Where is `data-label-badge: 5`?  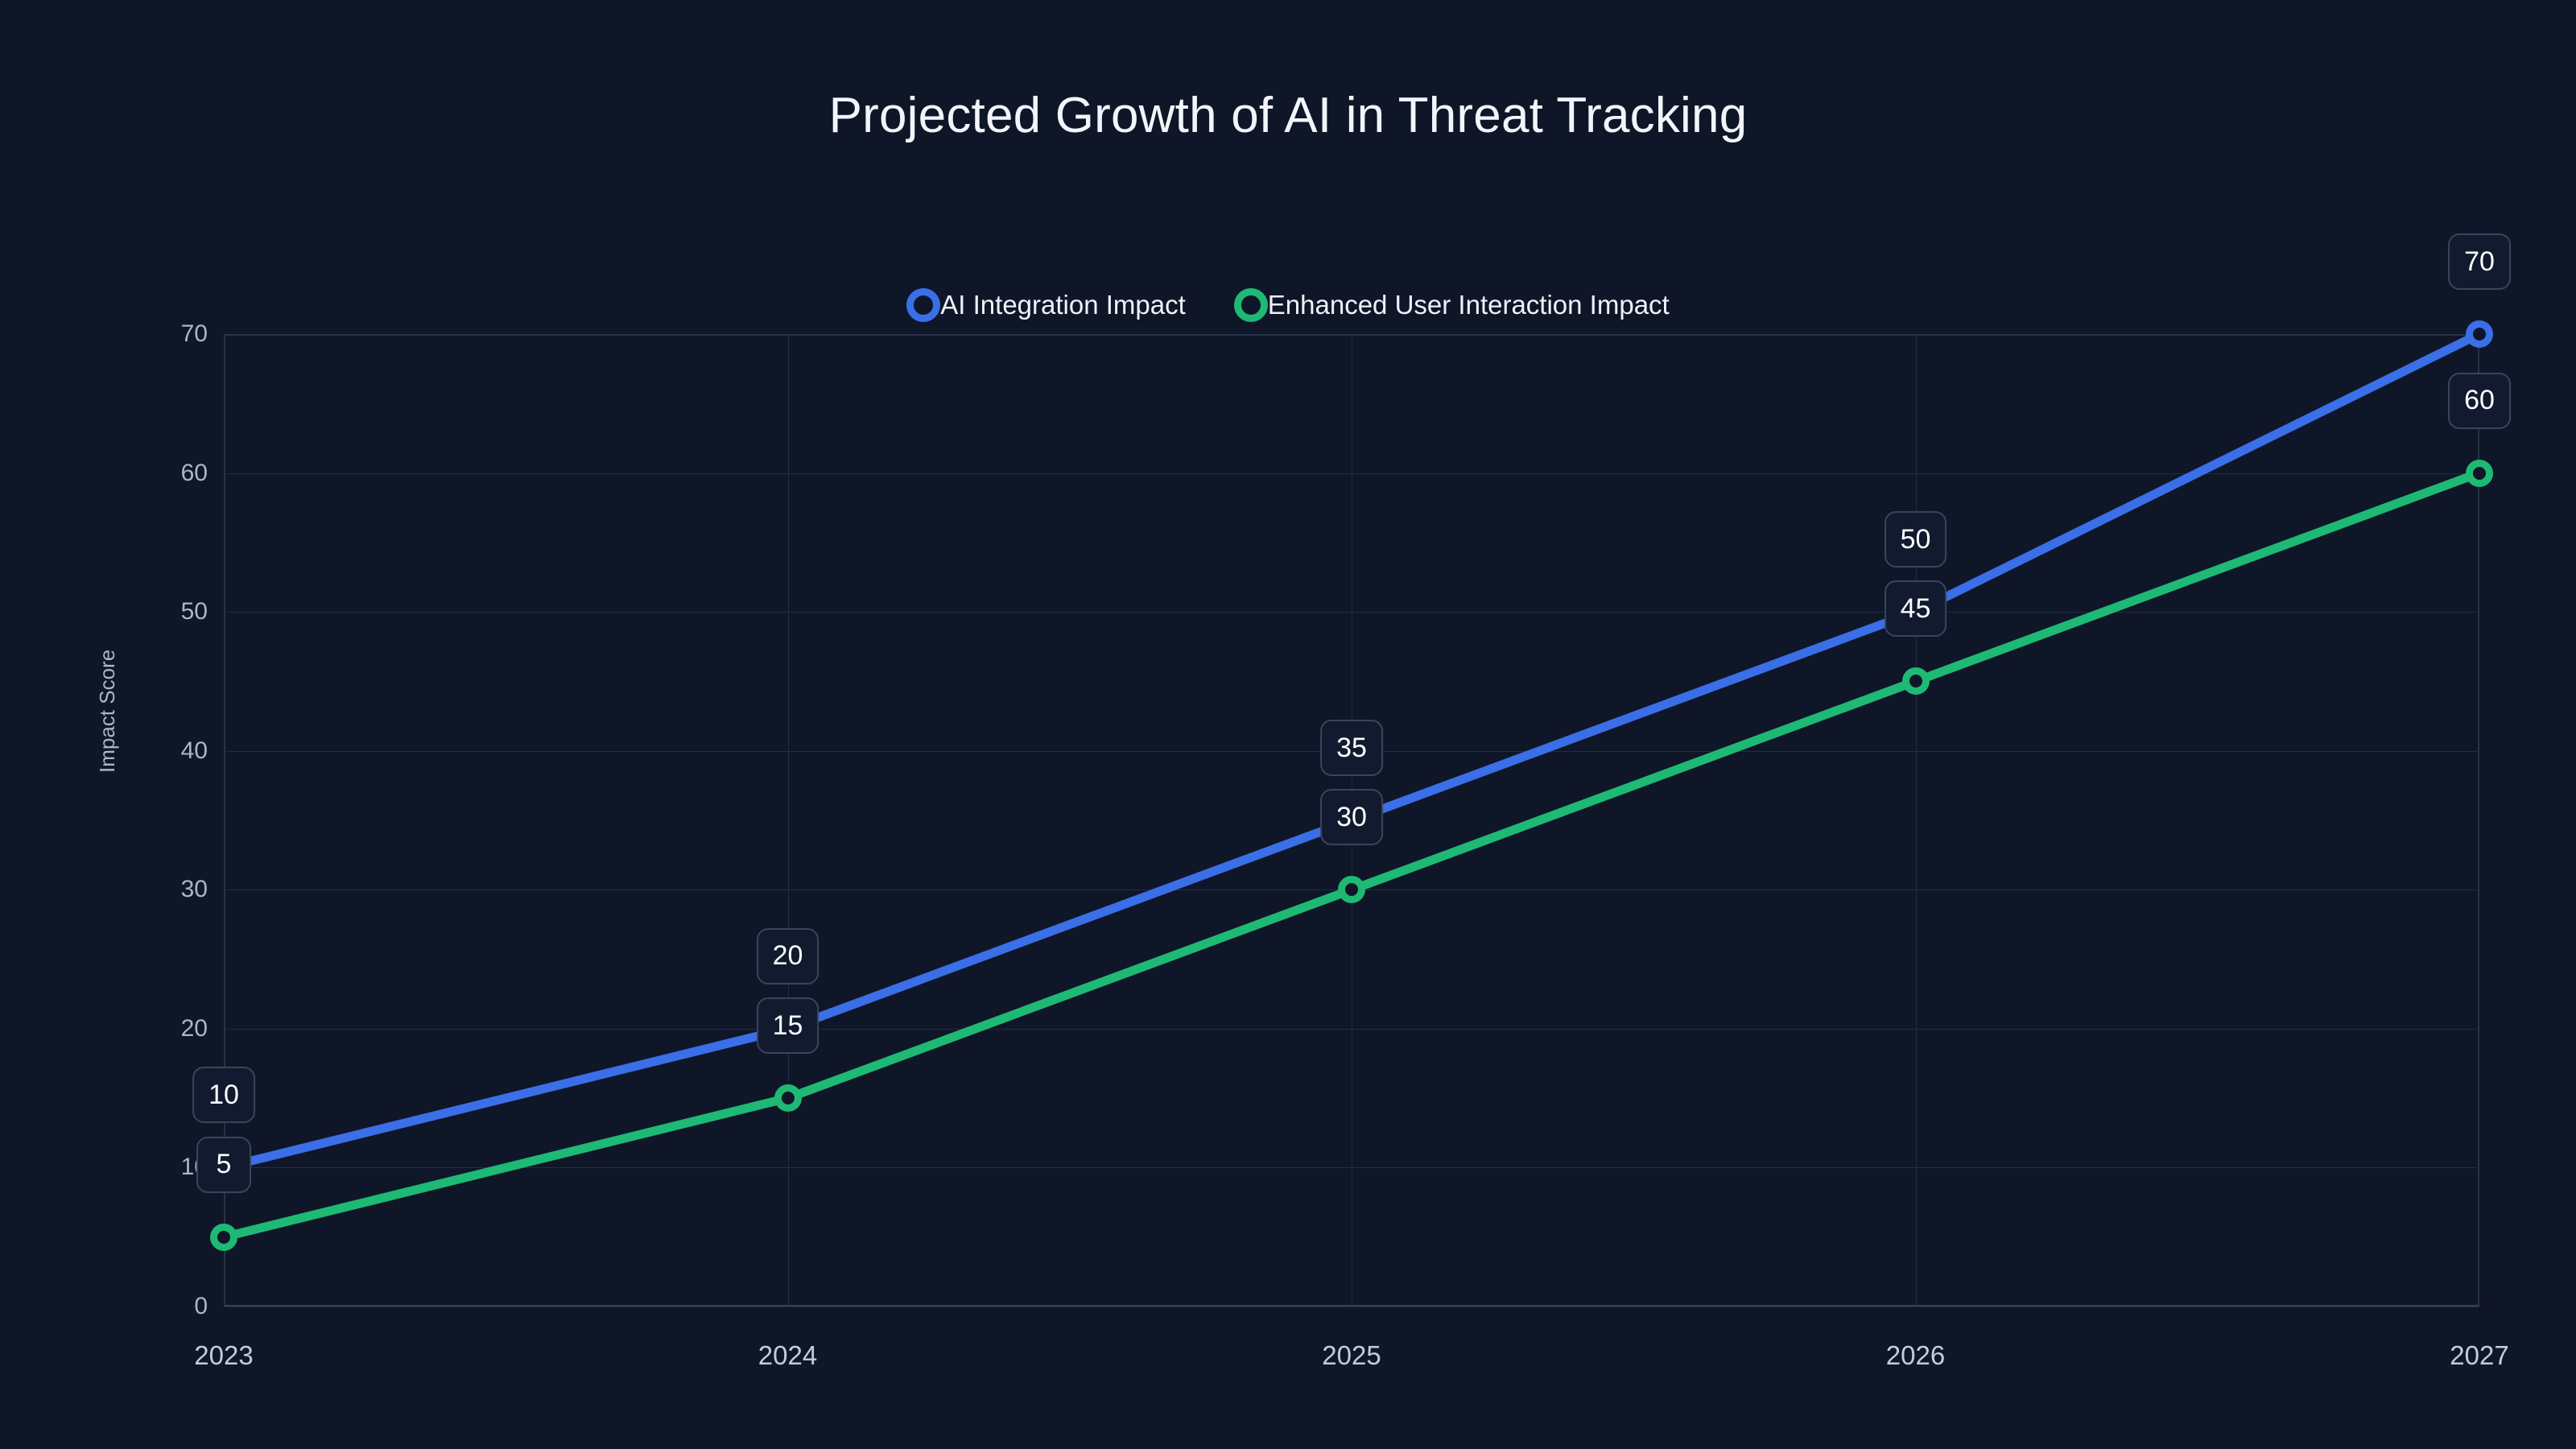 data-label-badge: 5 is located at coordinates (223, 1164).